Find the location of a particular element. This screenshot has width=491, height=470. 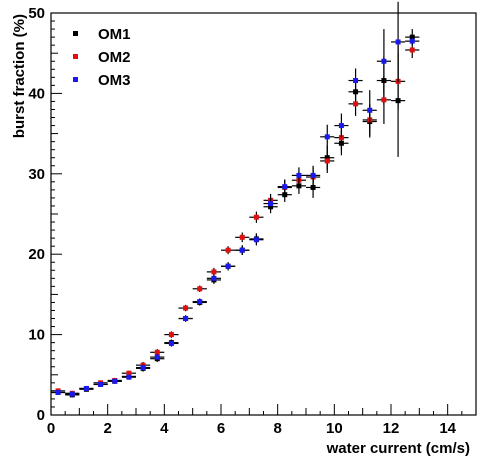

legend: OM1 OM2 OM3 is located at coordinates (102, 57).